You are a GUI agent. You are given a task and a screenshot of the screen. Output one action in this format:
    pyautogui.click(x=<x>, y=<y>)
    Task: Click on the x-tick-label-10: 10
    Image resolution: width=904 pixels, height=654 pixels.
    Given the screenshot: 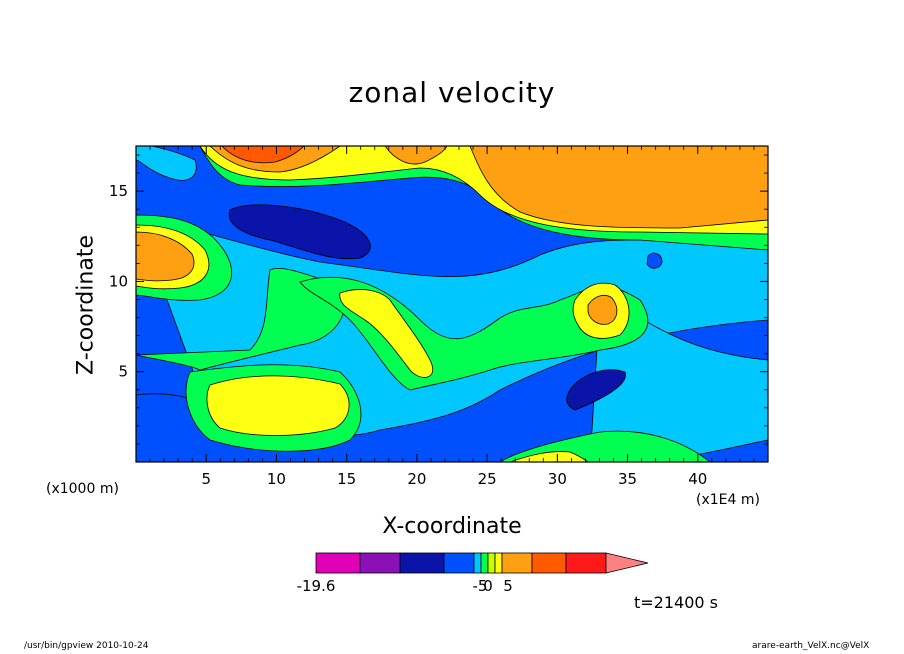 What is the action you would take?
    pyautogui.click(x=276, y=479)
    